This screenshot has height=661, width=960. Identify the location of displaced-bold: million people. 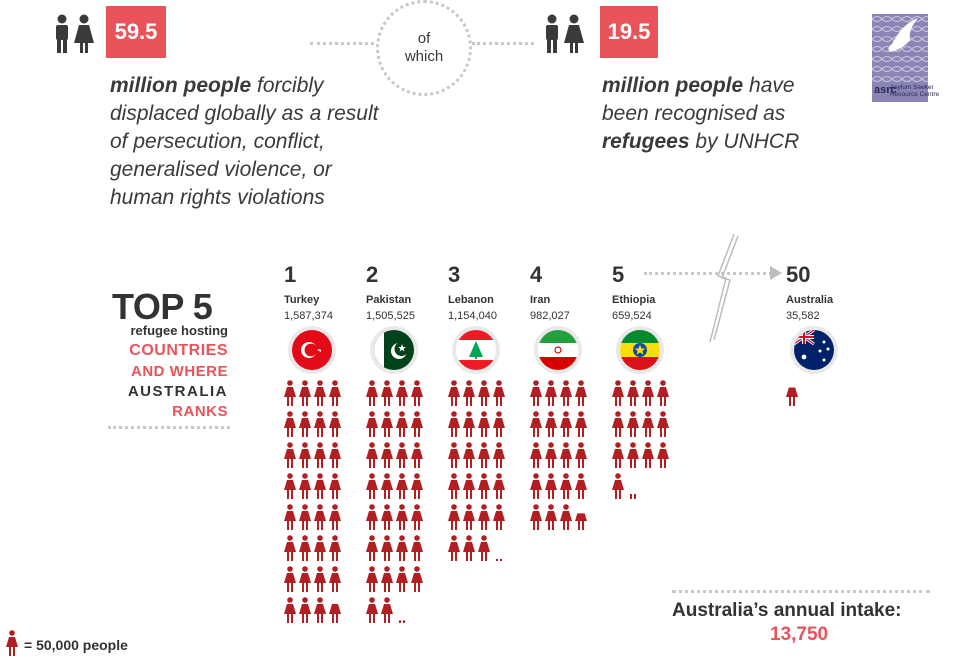
(181, 85).